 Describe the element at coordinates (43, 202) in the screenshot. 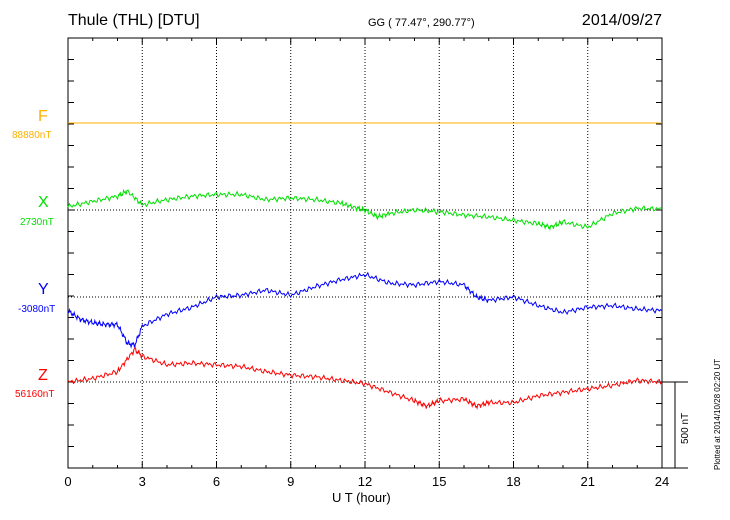

I see `component-label-x: X` at that location.